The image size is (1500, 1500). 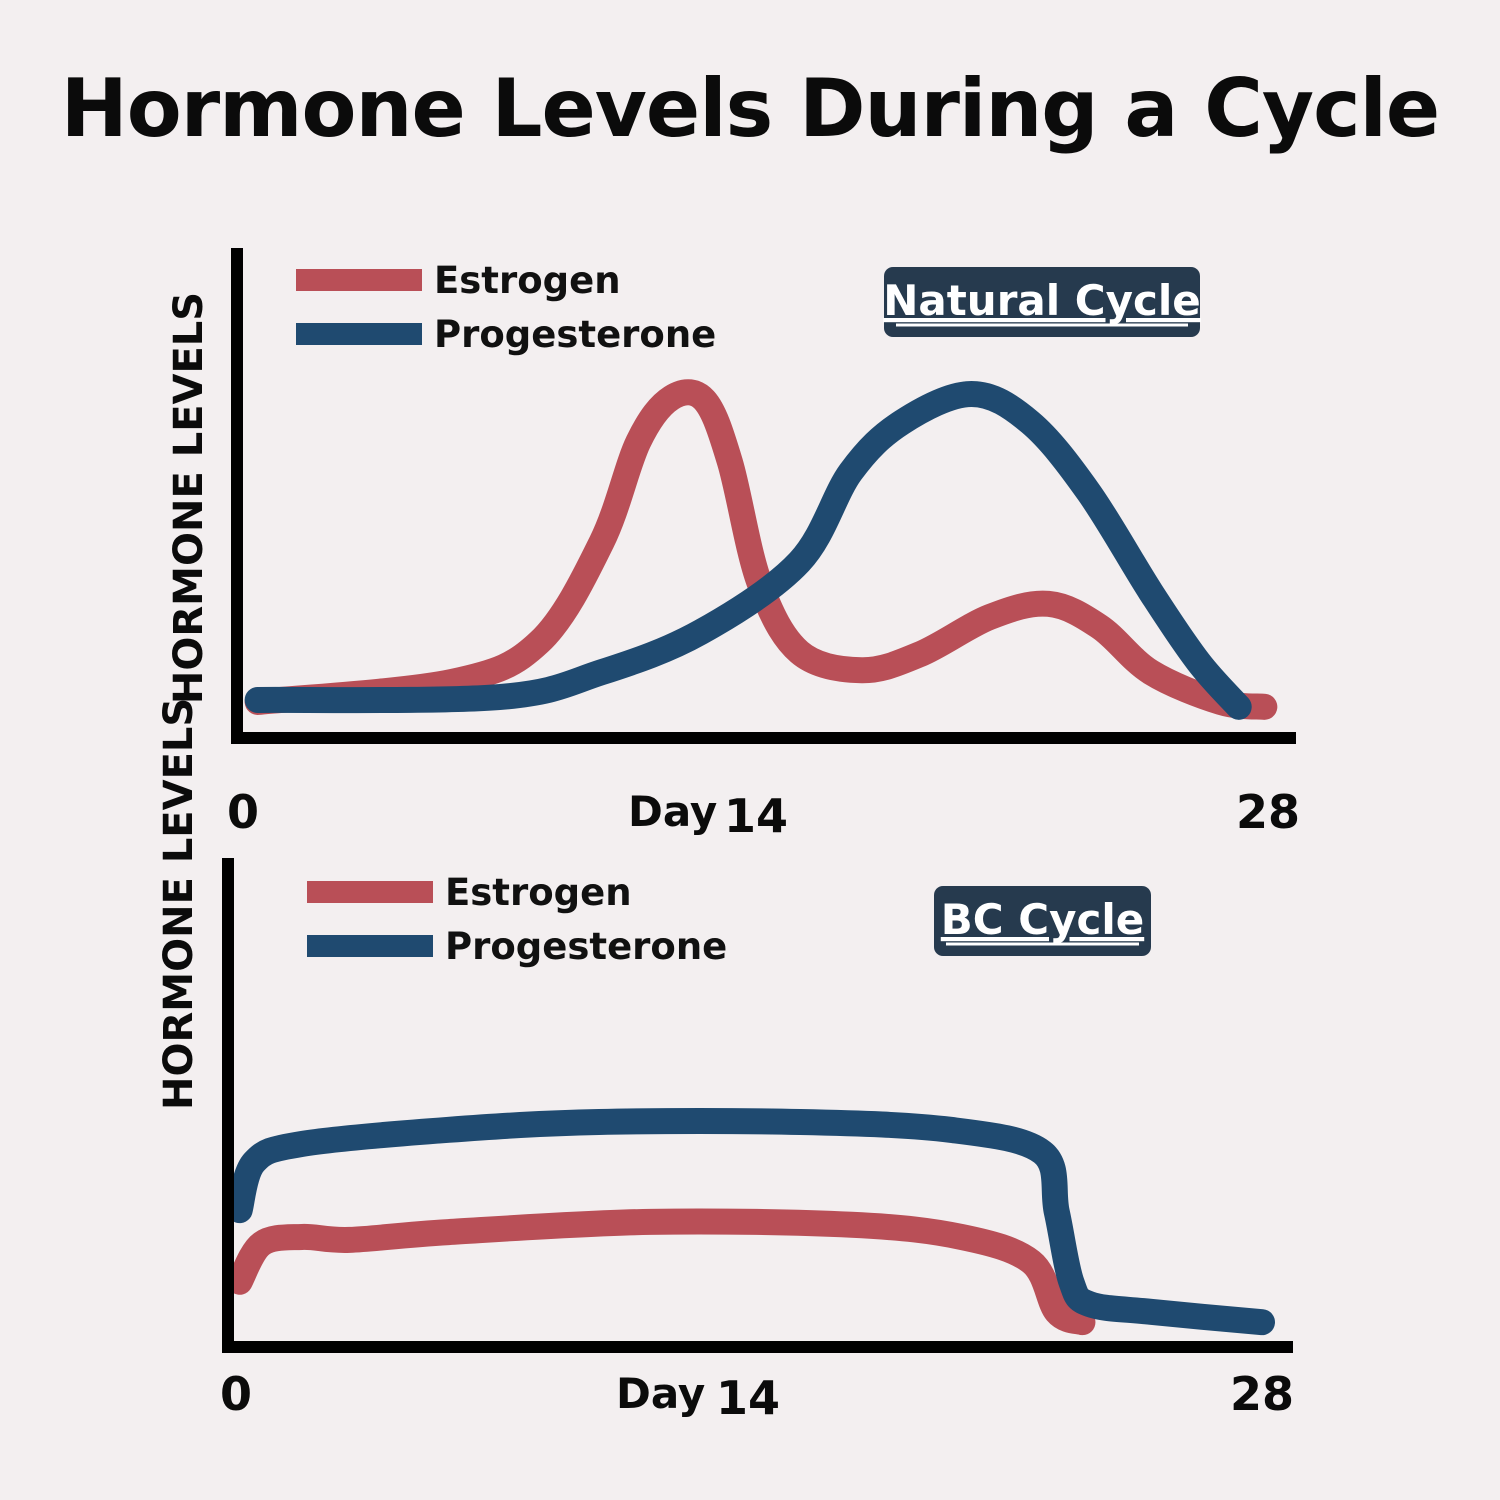 I want to click on chart-badge-label: Natural Cycle, so click(x=1042, y=300).